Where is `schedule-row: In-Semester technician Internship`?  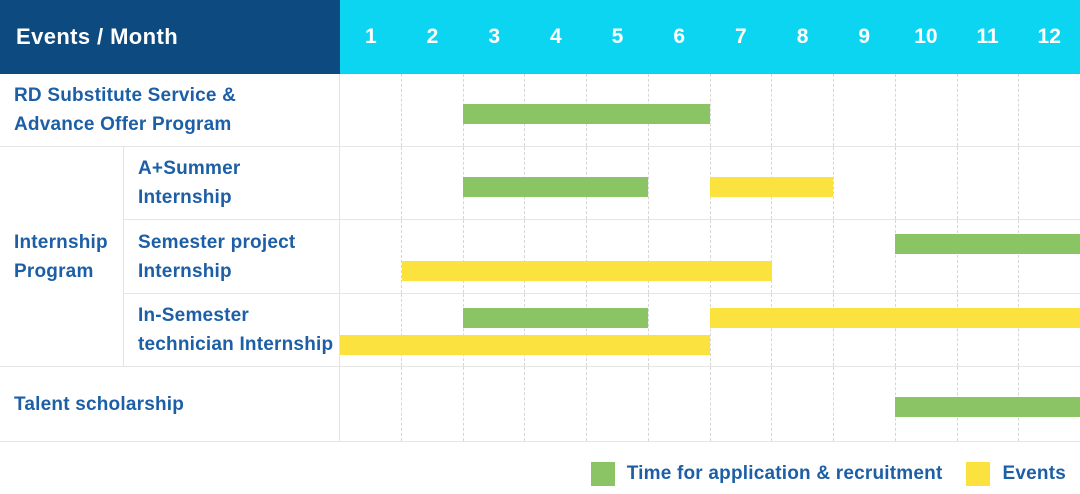 schedule-row: In-Semester technician Internship is located at coordinates (540, 330).